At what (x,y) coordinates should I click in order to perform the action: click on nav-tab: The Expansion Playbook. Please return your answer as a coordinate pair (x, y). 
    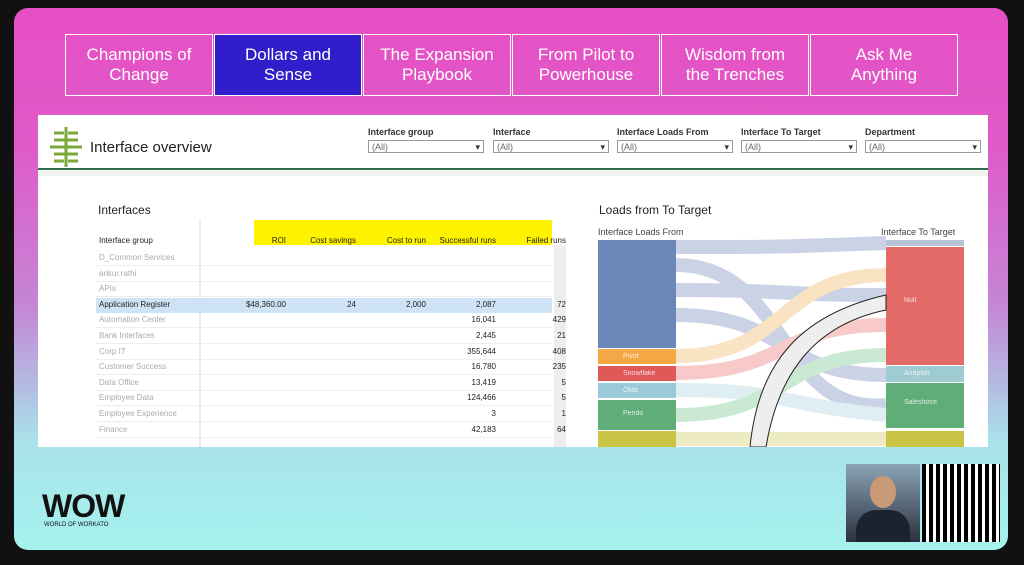
    Looking at the image, I should click on (437, 65).